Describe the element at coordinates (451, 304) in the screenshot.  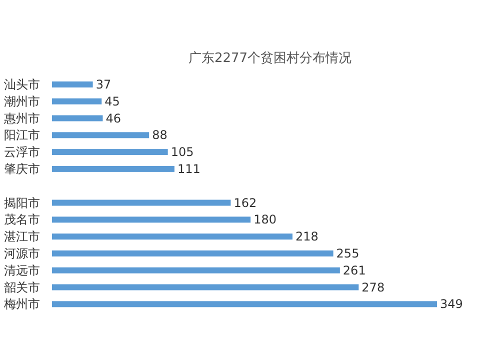
I see `data-label: 349` at that location.